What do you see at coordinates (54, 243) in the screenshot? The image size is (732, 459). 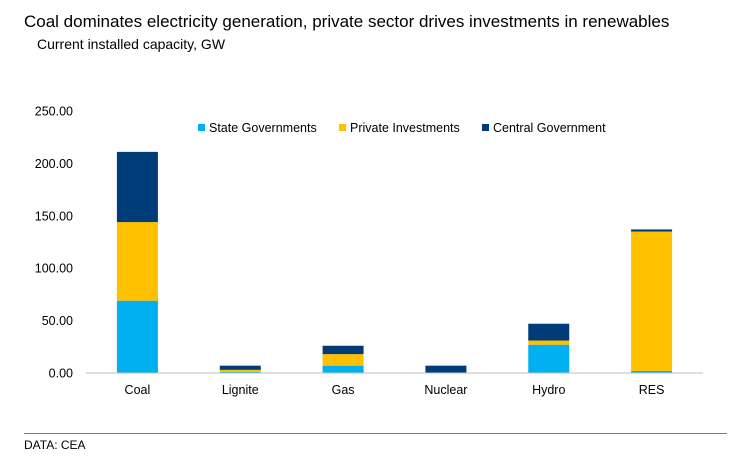 I see `y-axis-ticks: 0.00 50.00 100.00 150.00 200.00 250.00` at bounding box center [54, 243].